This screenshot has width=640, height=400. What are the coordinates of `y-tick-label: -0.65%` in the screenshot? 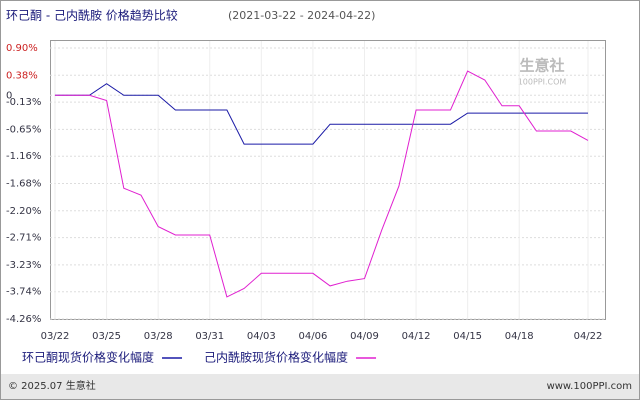 It's located at (23, 129).